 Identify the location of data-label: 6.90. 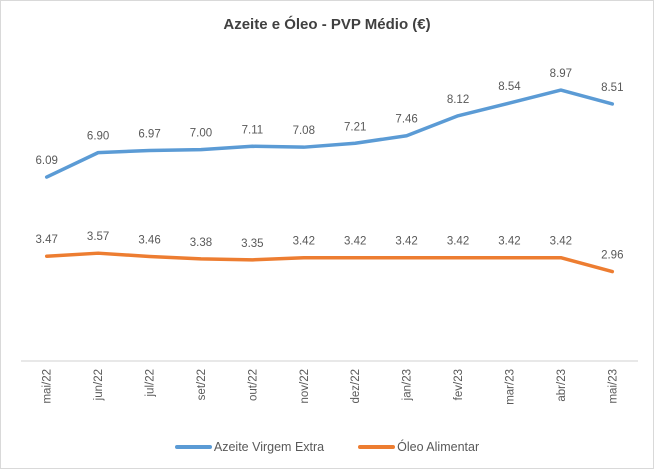
(98, 137).